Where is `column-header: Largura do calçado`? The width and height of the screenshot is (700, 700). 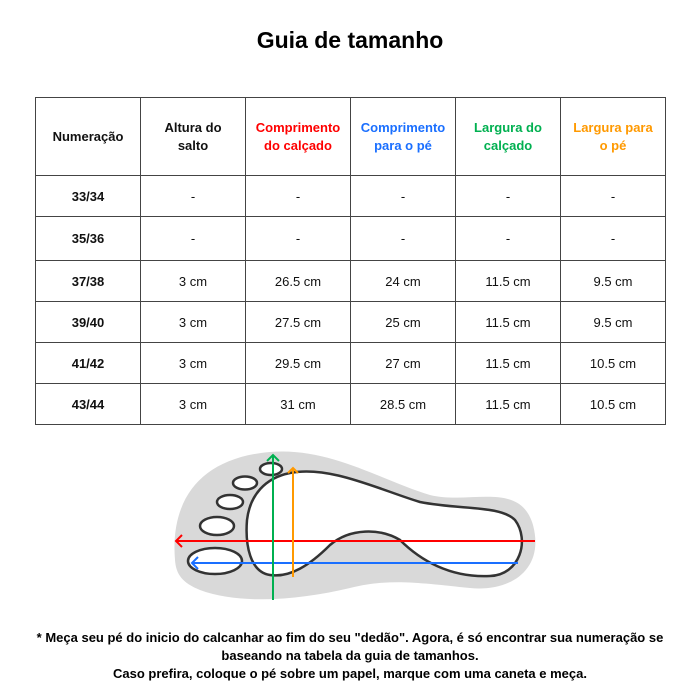
column-header: Largura do calçado is located at coordinates (508, 136).